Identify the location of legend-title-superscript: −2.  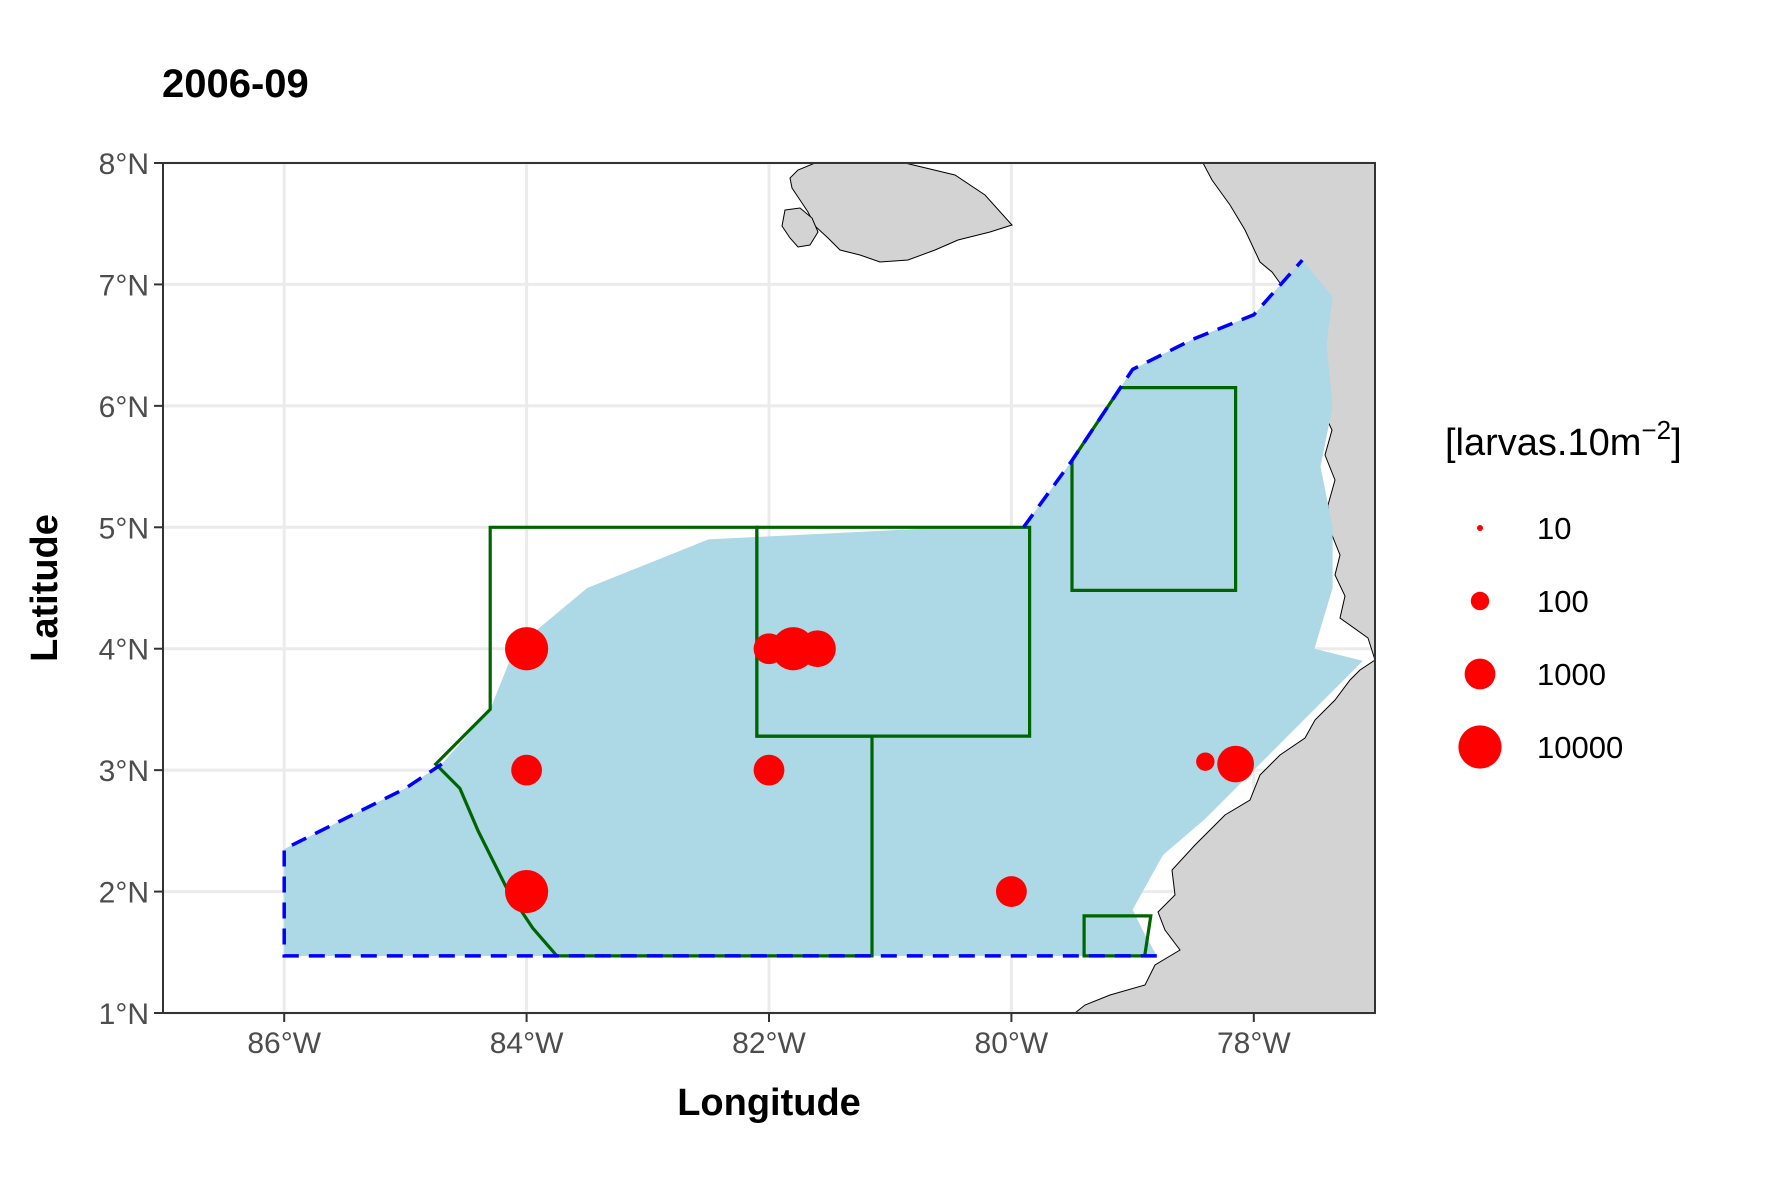
(1656, 430).